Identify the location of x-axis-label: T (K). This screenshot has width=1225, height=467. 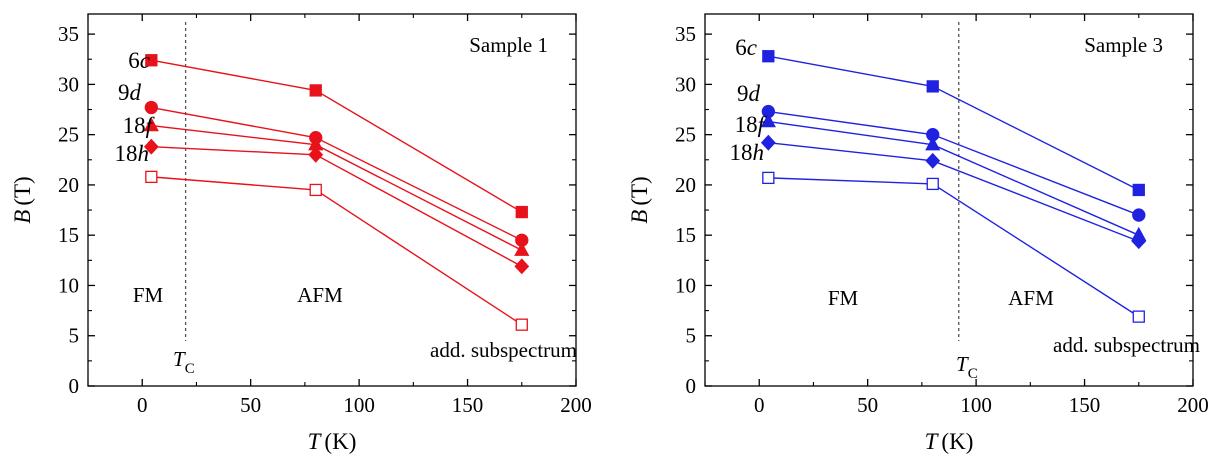
(332, 441).